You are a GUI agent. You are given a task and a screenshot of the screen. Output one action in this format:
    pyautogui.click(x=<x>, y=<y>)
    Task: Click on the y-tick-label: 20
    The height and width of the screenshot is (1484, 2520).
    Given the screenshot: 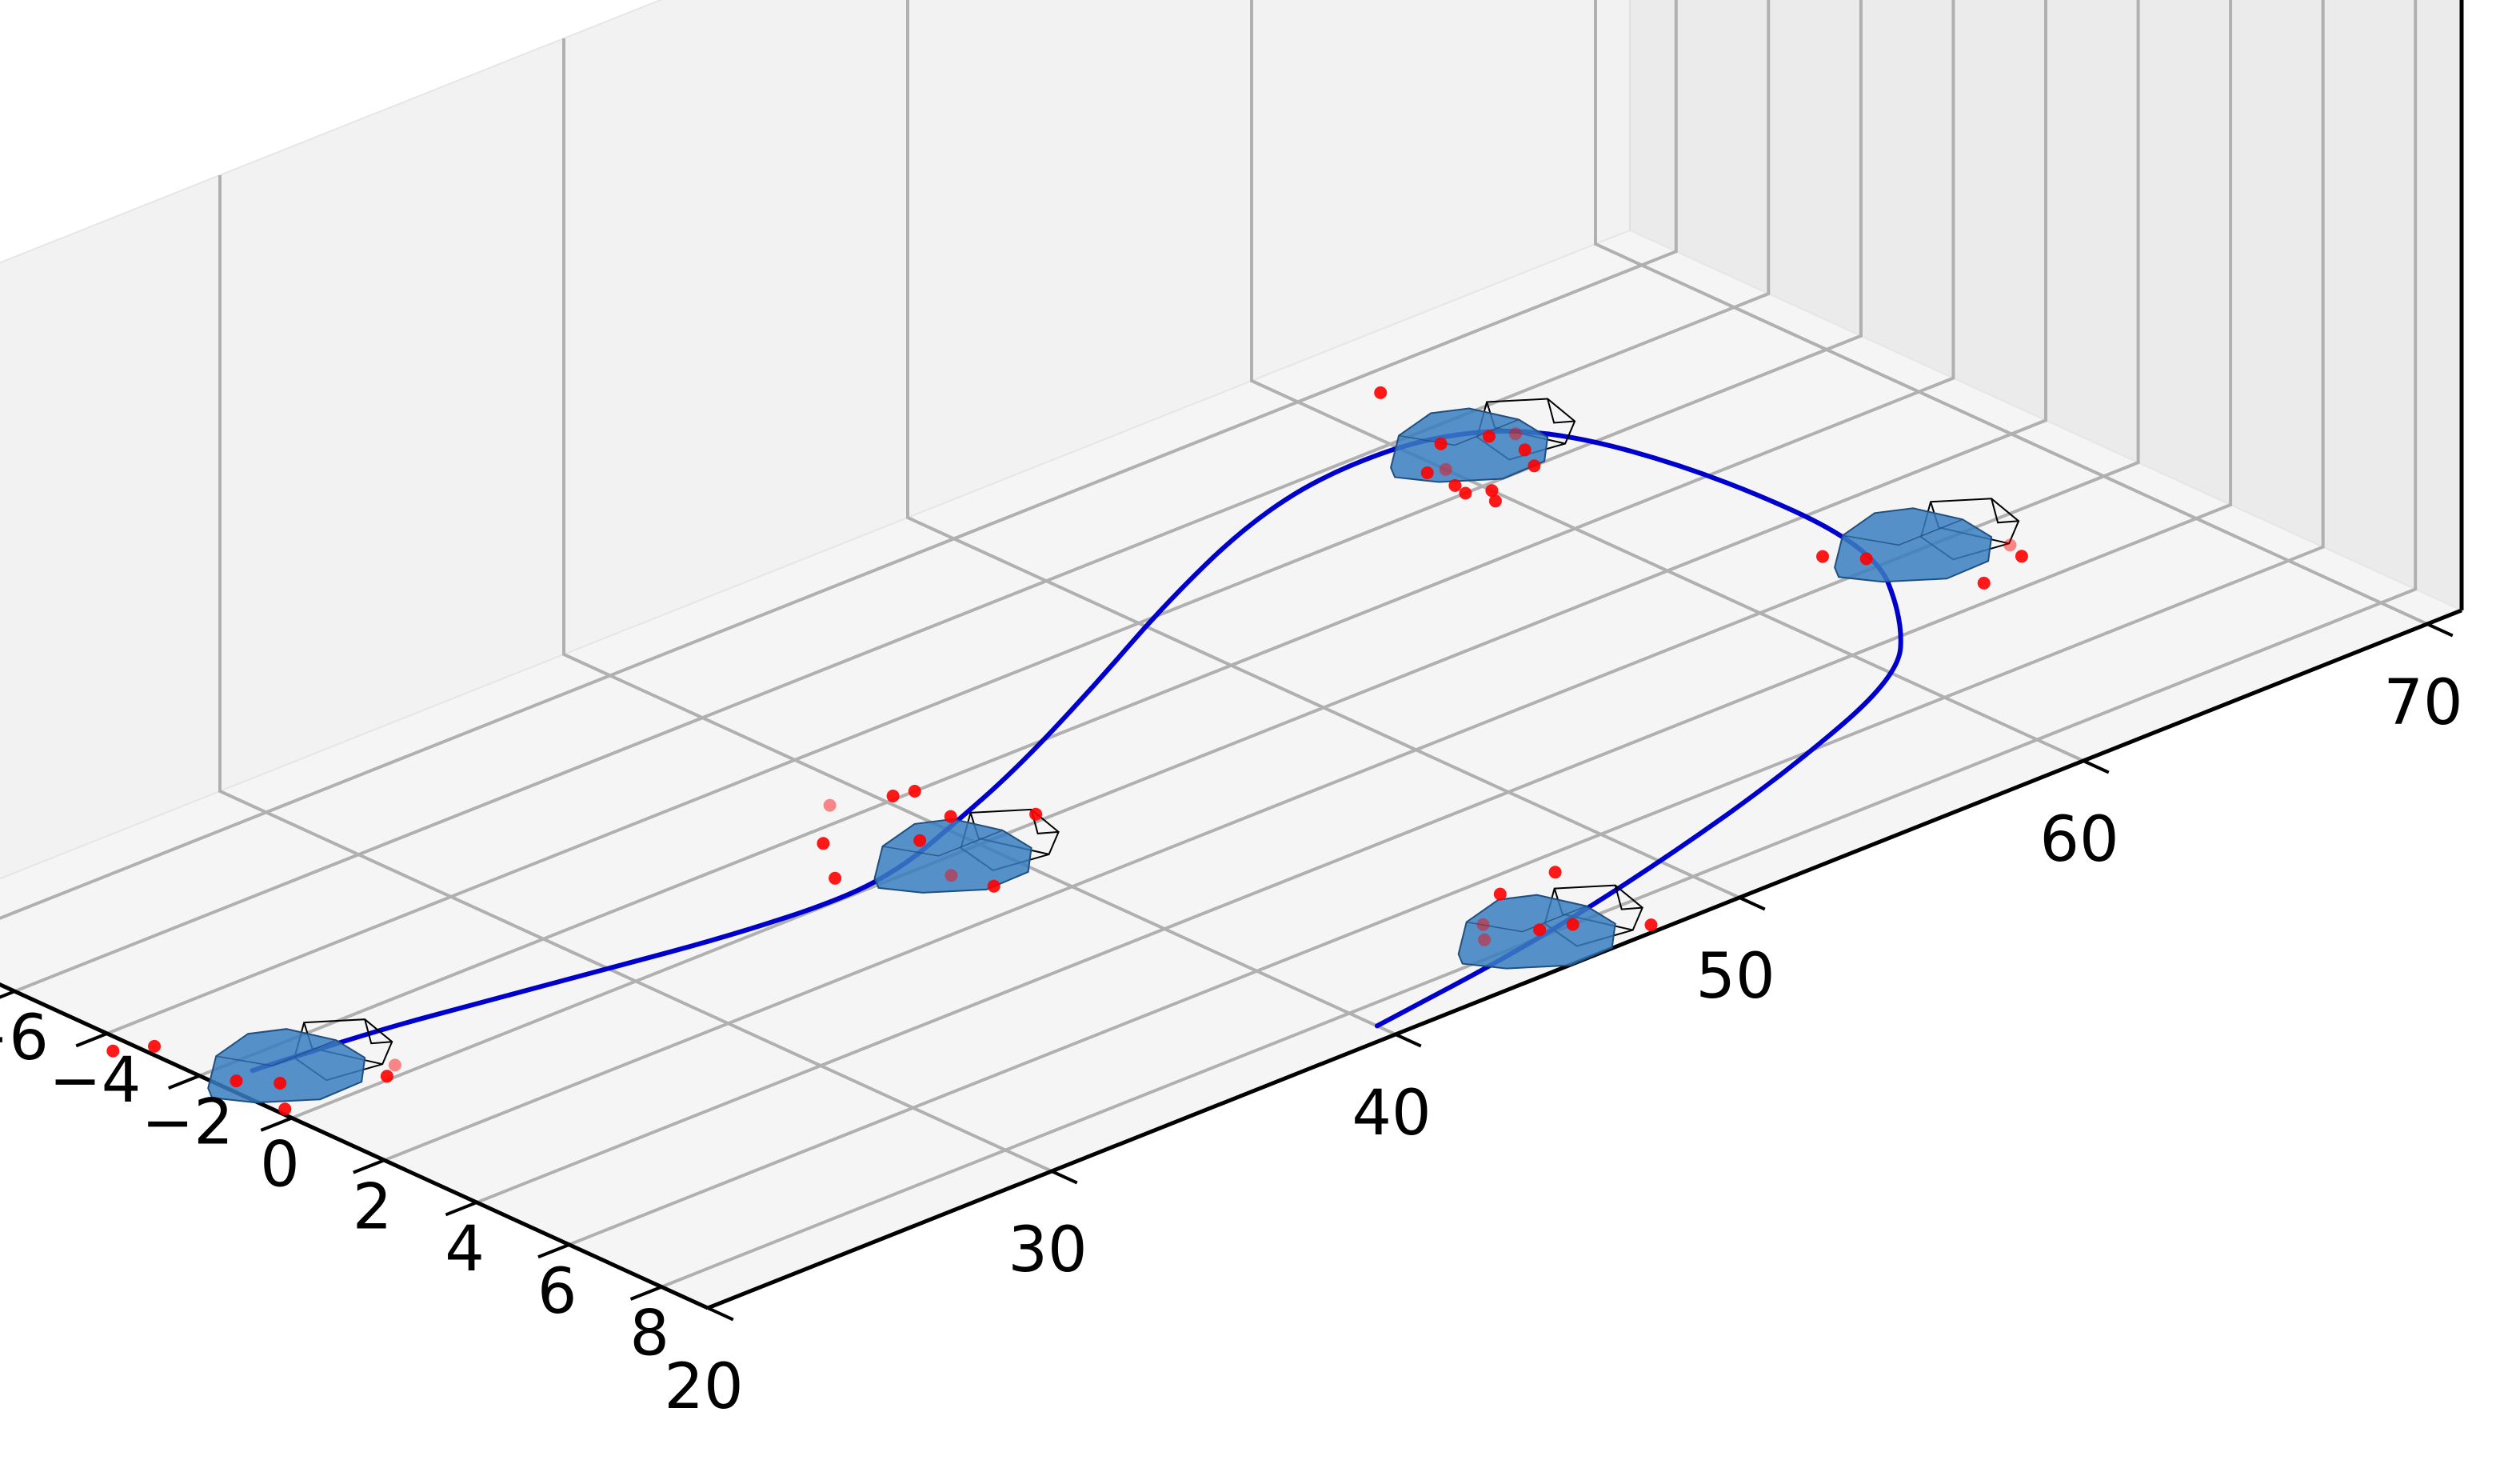 What is the action you would take?
    pyautogui.click(x=704, y=1387)
    